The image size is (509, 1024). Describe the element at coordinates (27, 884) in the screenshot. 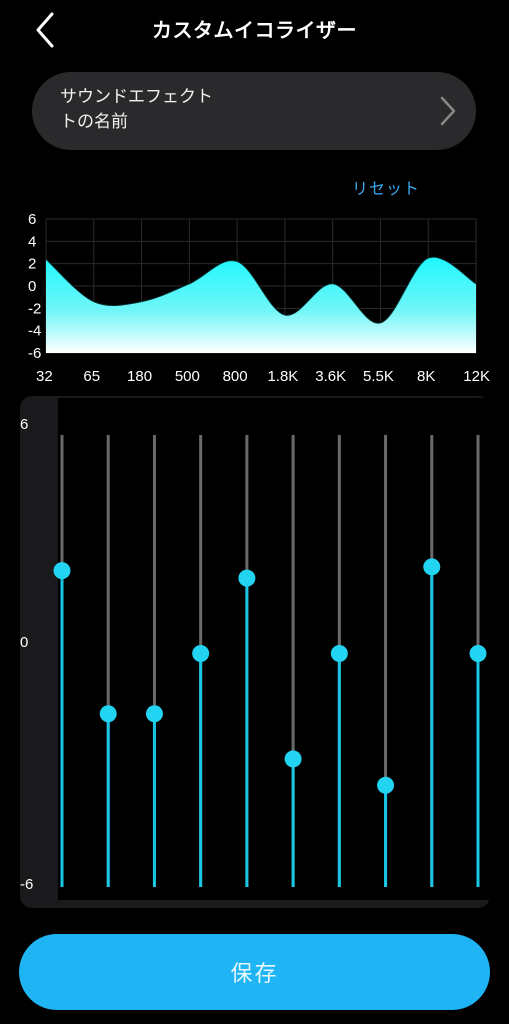

I see `eq-label-min: -6` at that location.